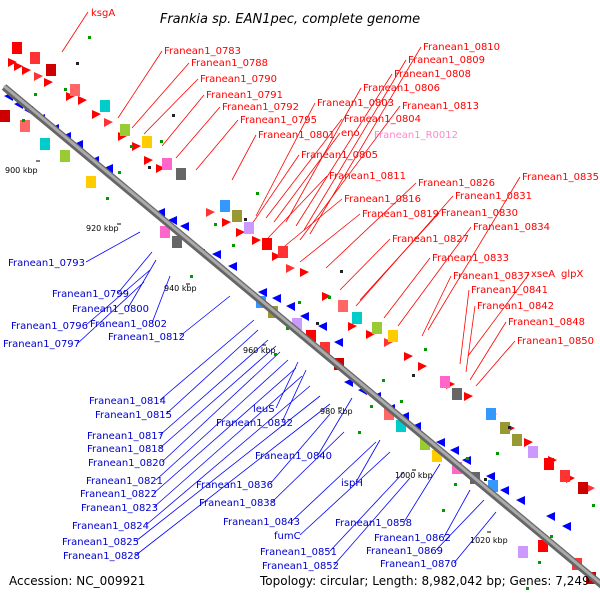 Image resolution: width=600 pixels, height=600 pixels. I want to click on gene-label-0820: Franean1_0820, so click(126, 463).